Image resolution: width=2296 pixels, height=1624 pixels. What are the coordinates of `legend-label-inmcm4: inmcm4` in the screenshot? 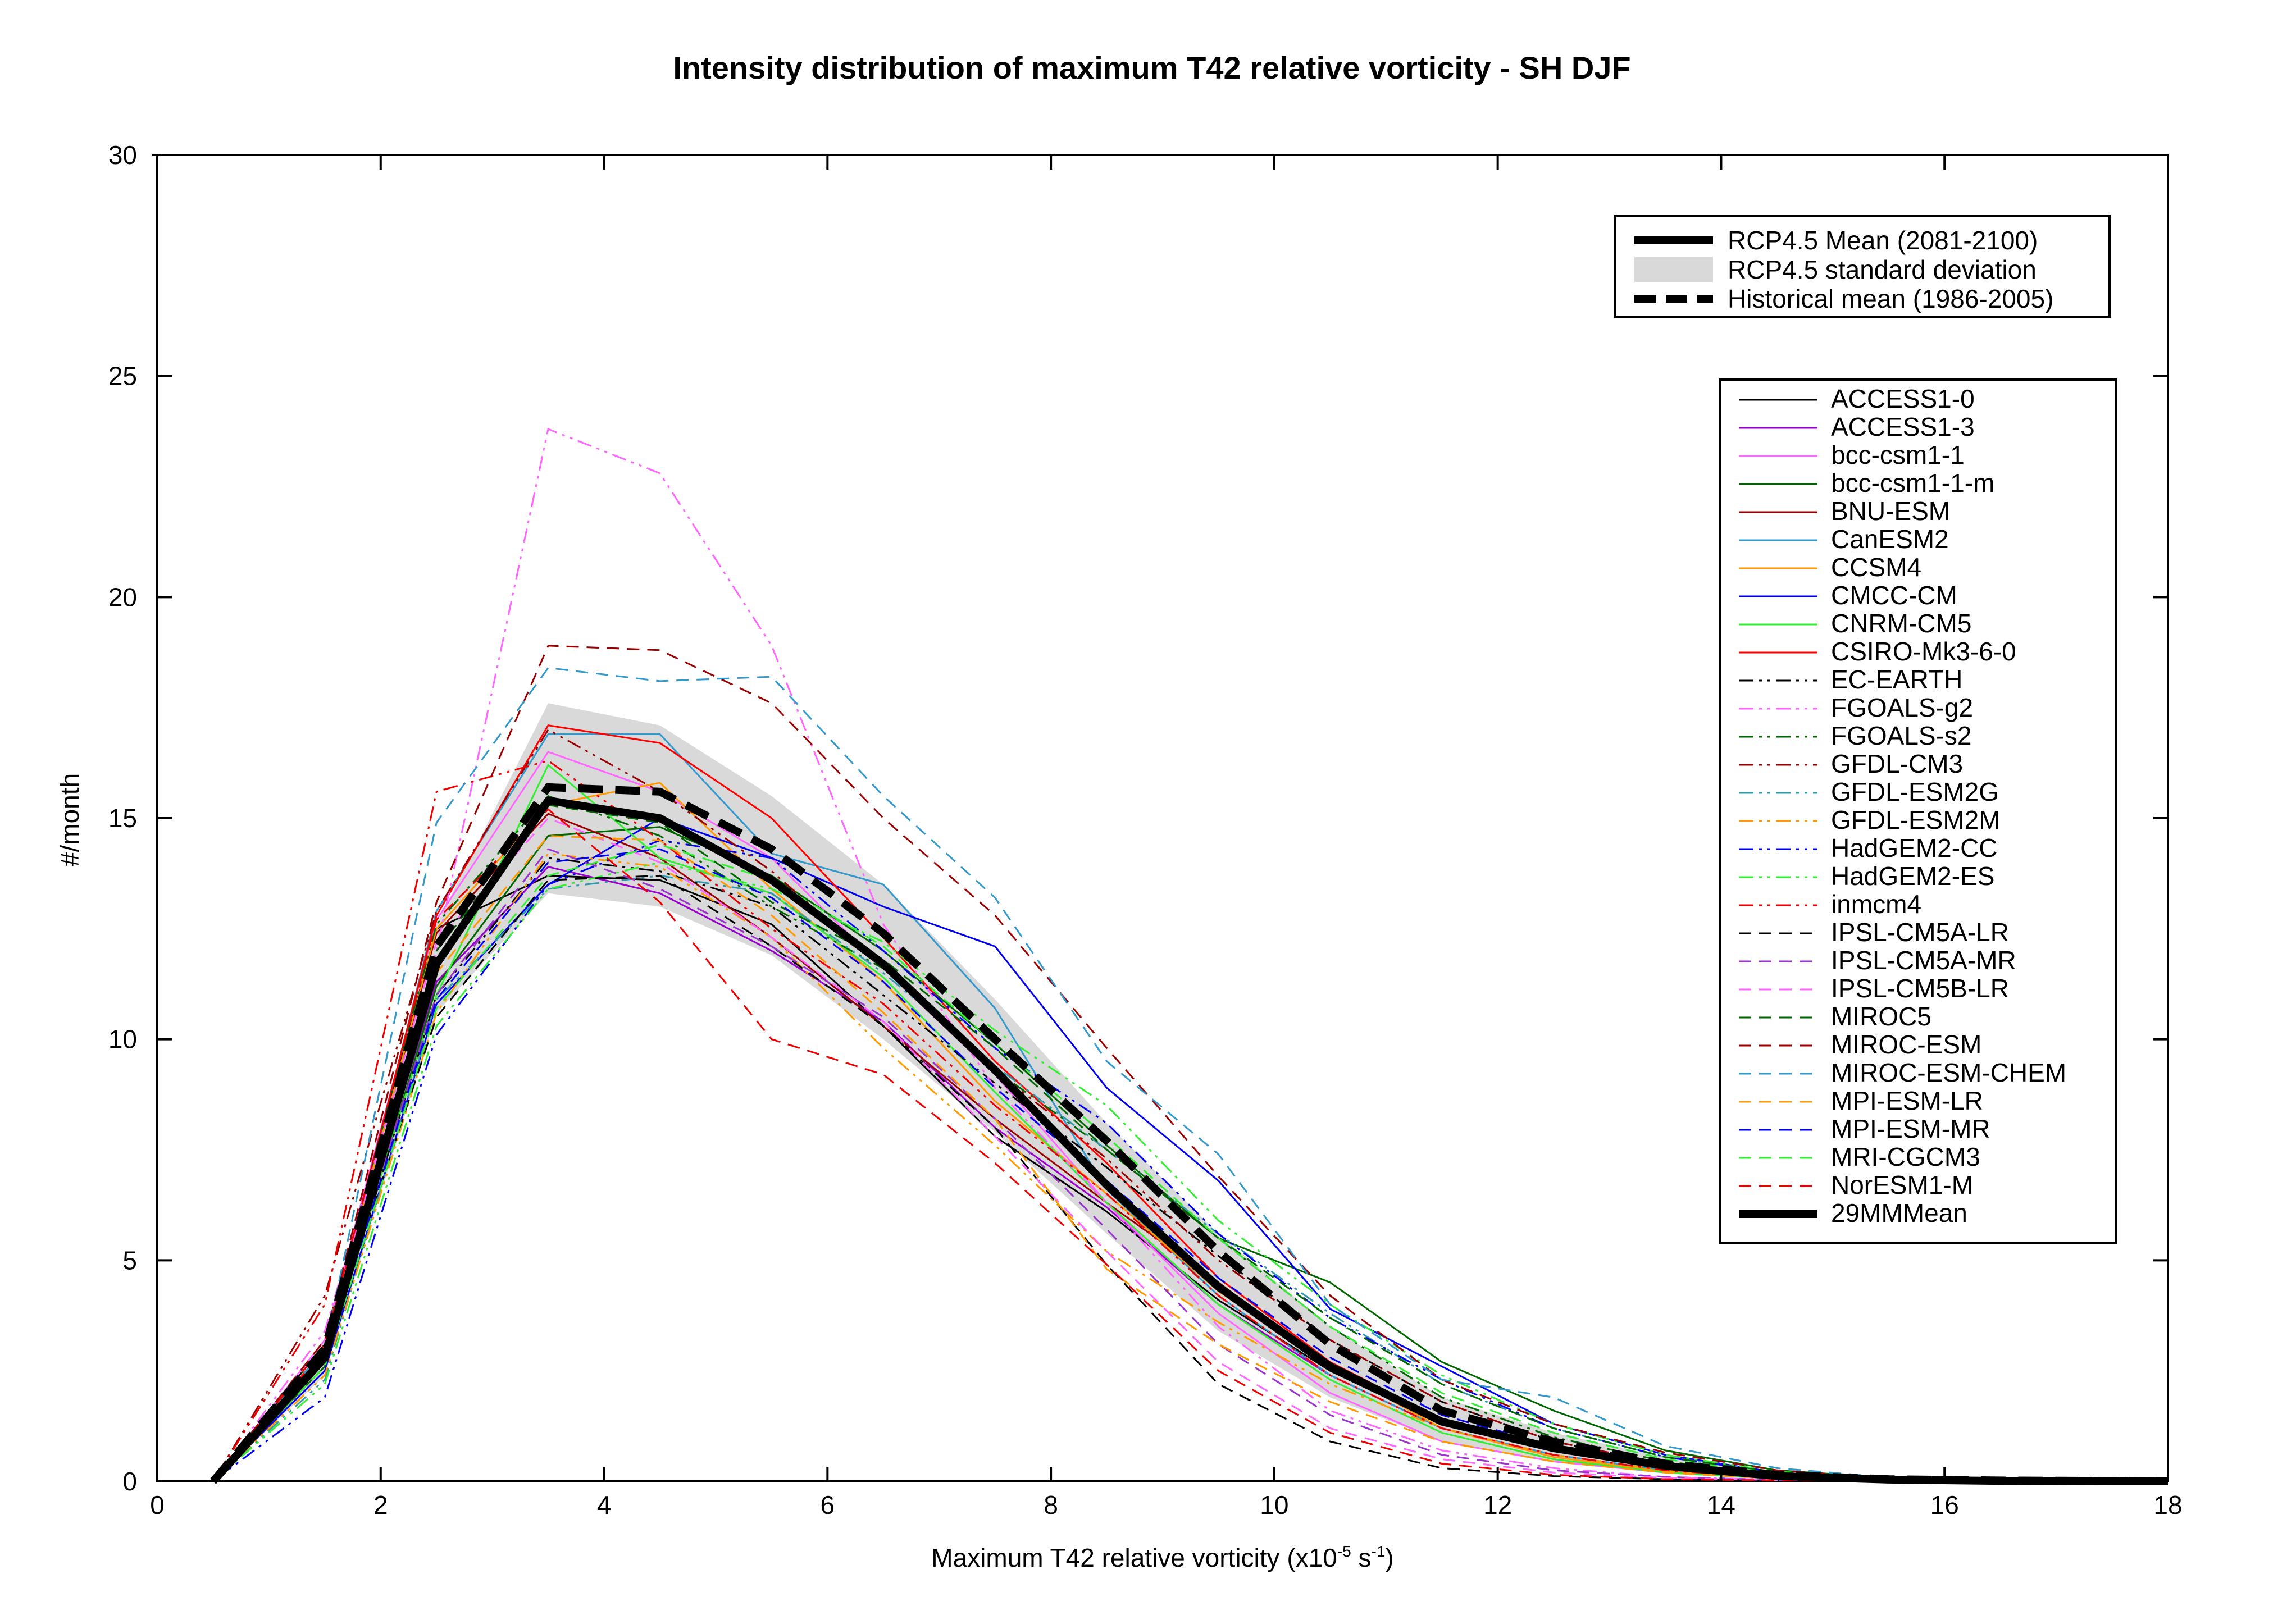 It's located at (1876, 904).